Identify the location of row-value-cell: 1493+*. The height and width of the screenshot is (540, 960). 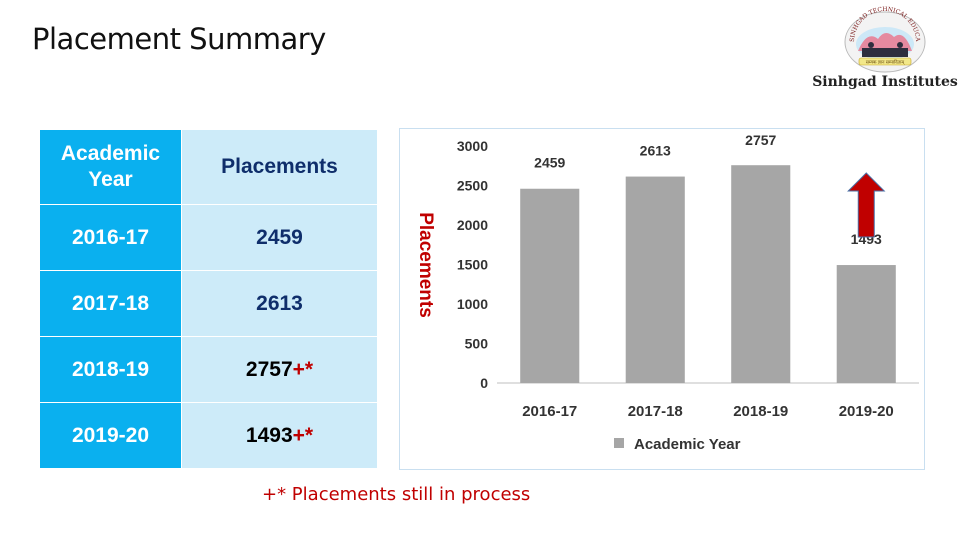
(279, 435).